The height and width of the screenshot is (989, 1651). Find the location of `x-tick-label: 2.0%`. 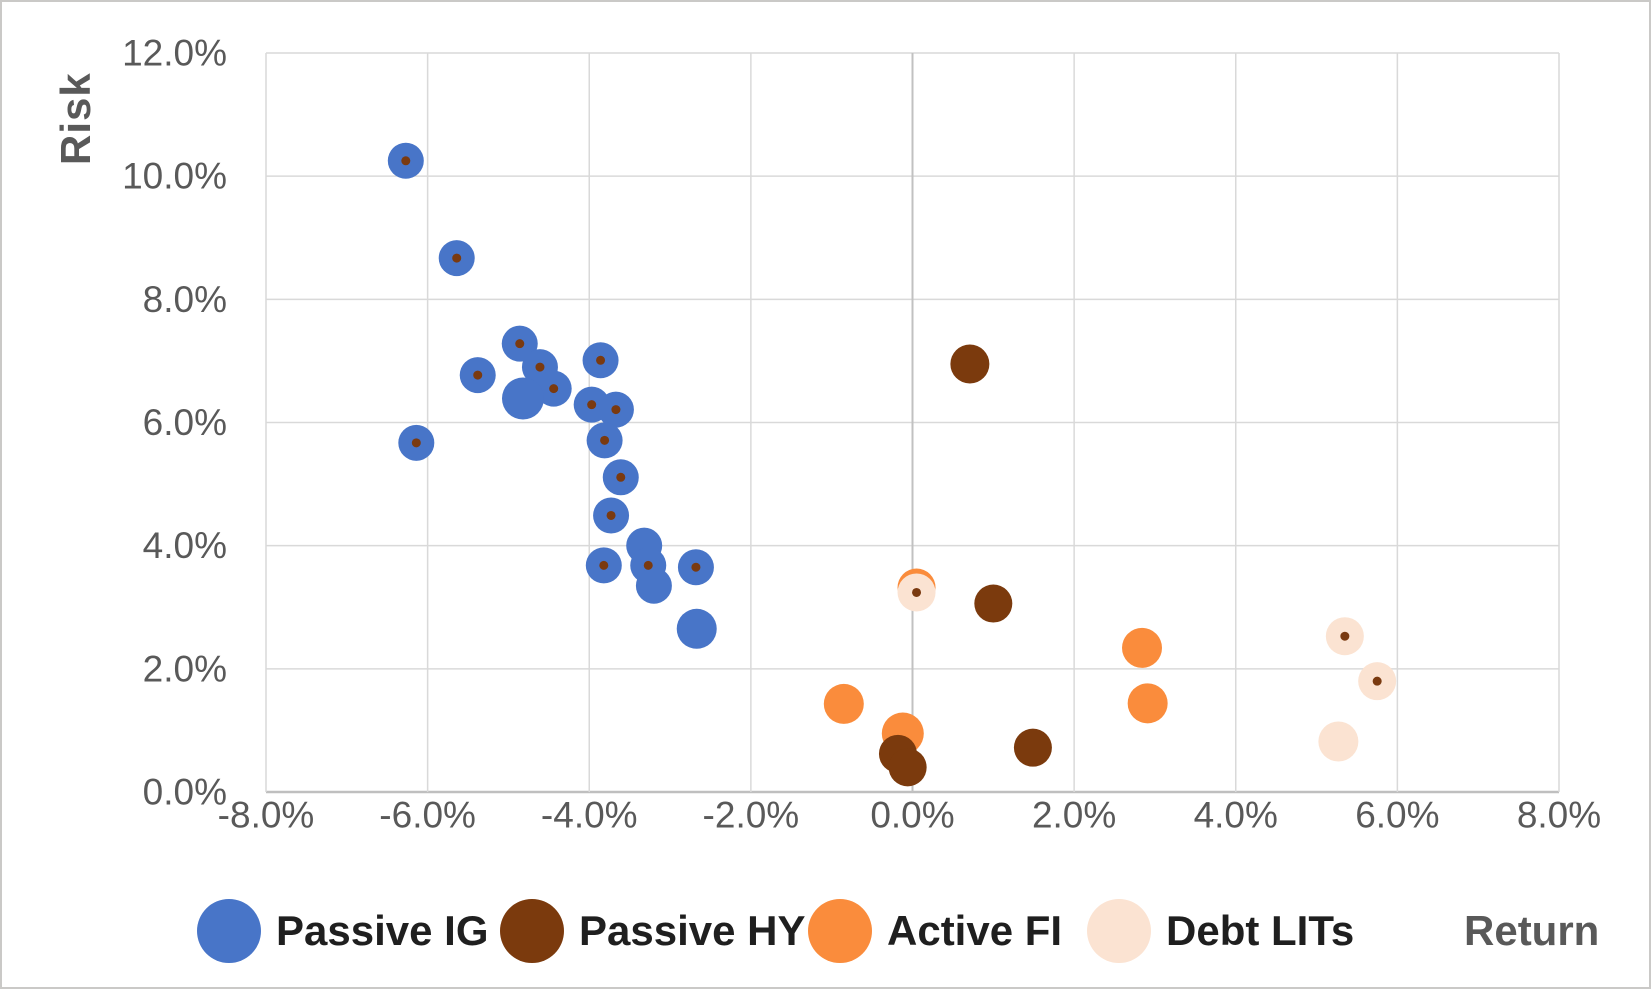

x-tick-label: 2.0% is located at coordinates (1074, 815).